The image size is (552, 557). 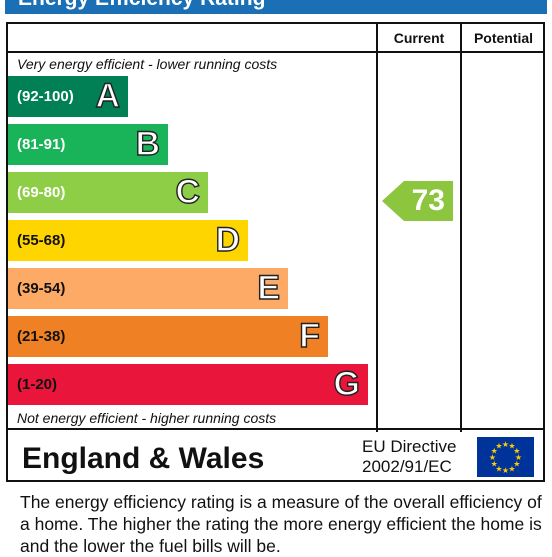 I want to click on title-bar, so click(x=276, y=7).